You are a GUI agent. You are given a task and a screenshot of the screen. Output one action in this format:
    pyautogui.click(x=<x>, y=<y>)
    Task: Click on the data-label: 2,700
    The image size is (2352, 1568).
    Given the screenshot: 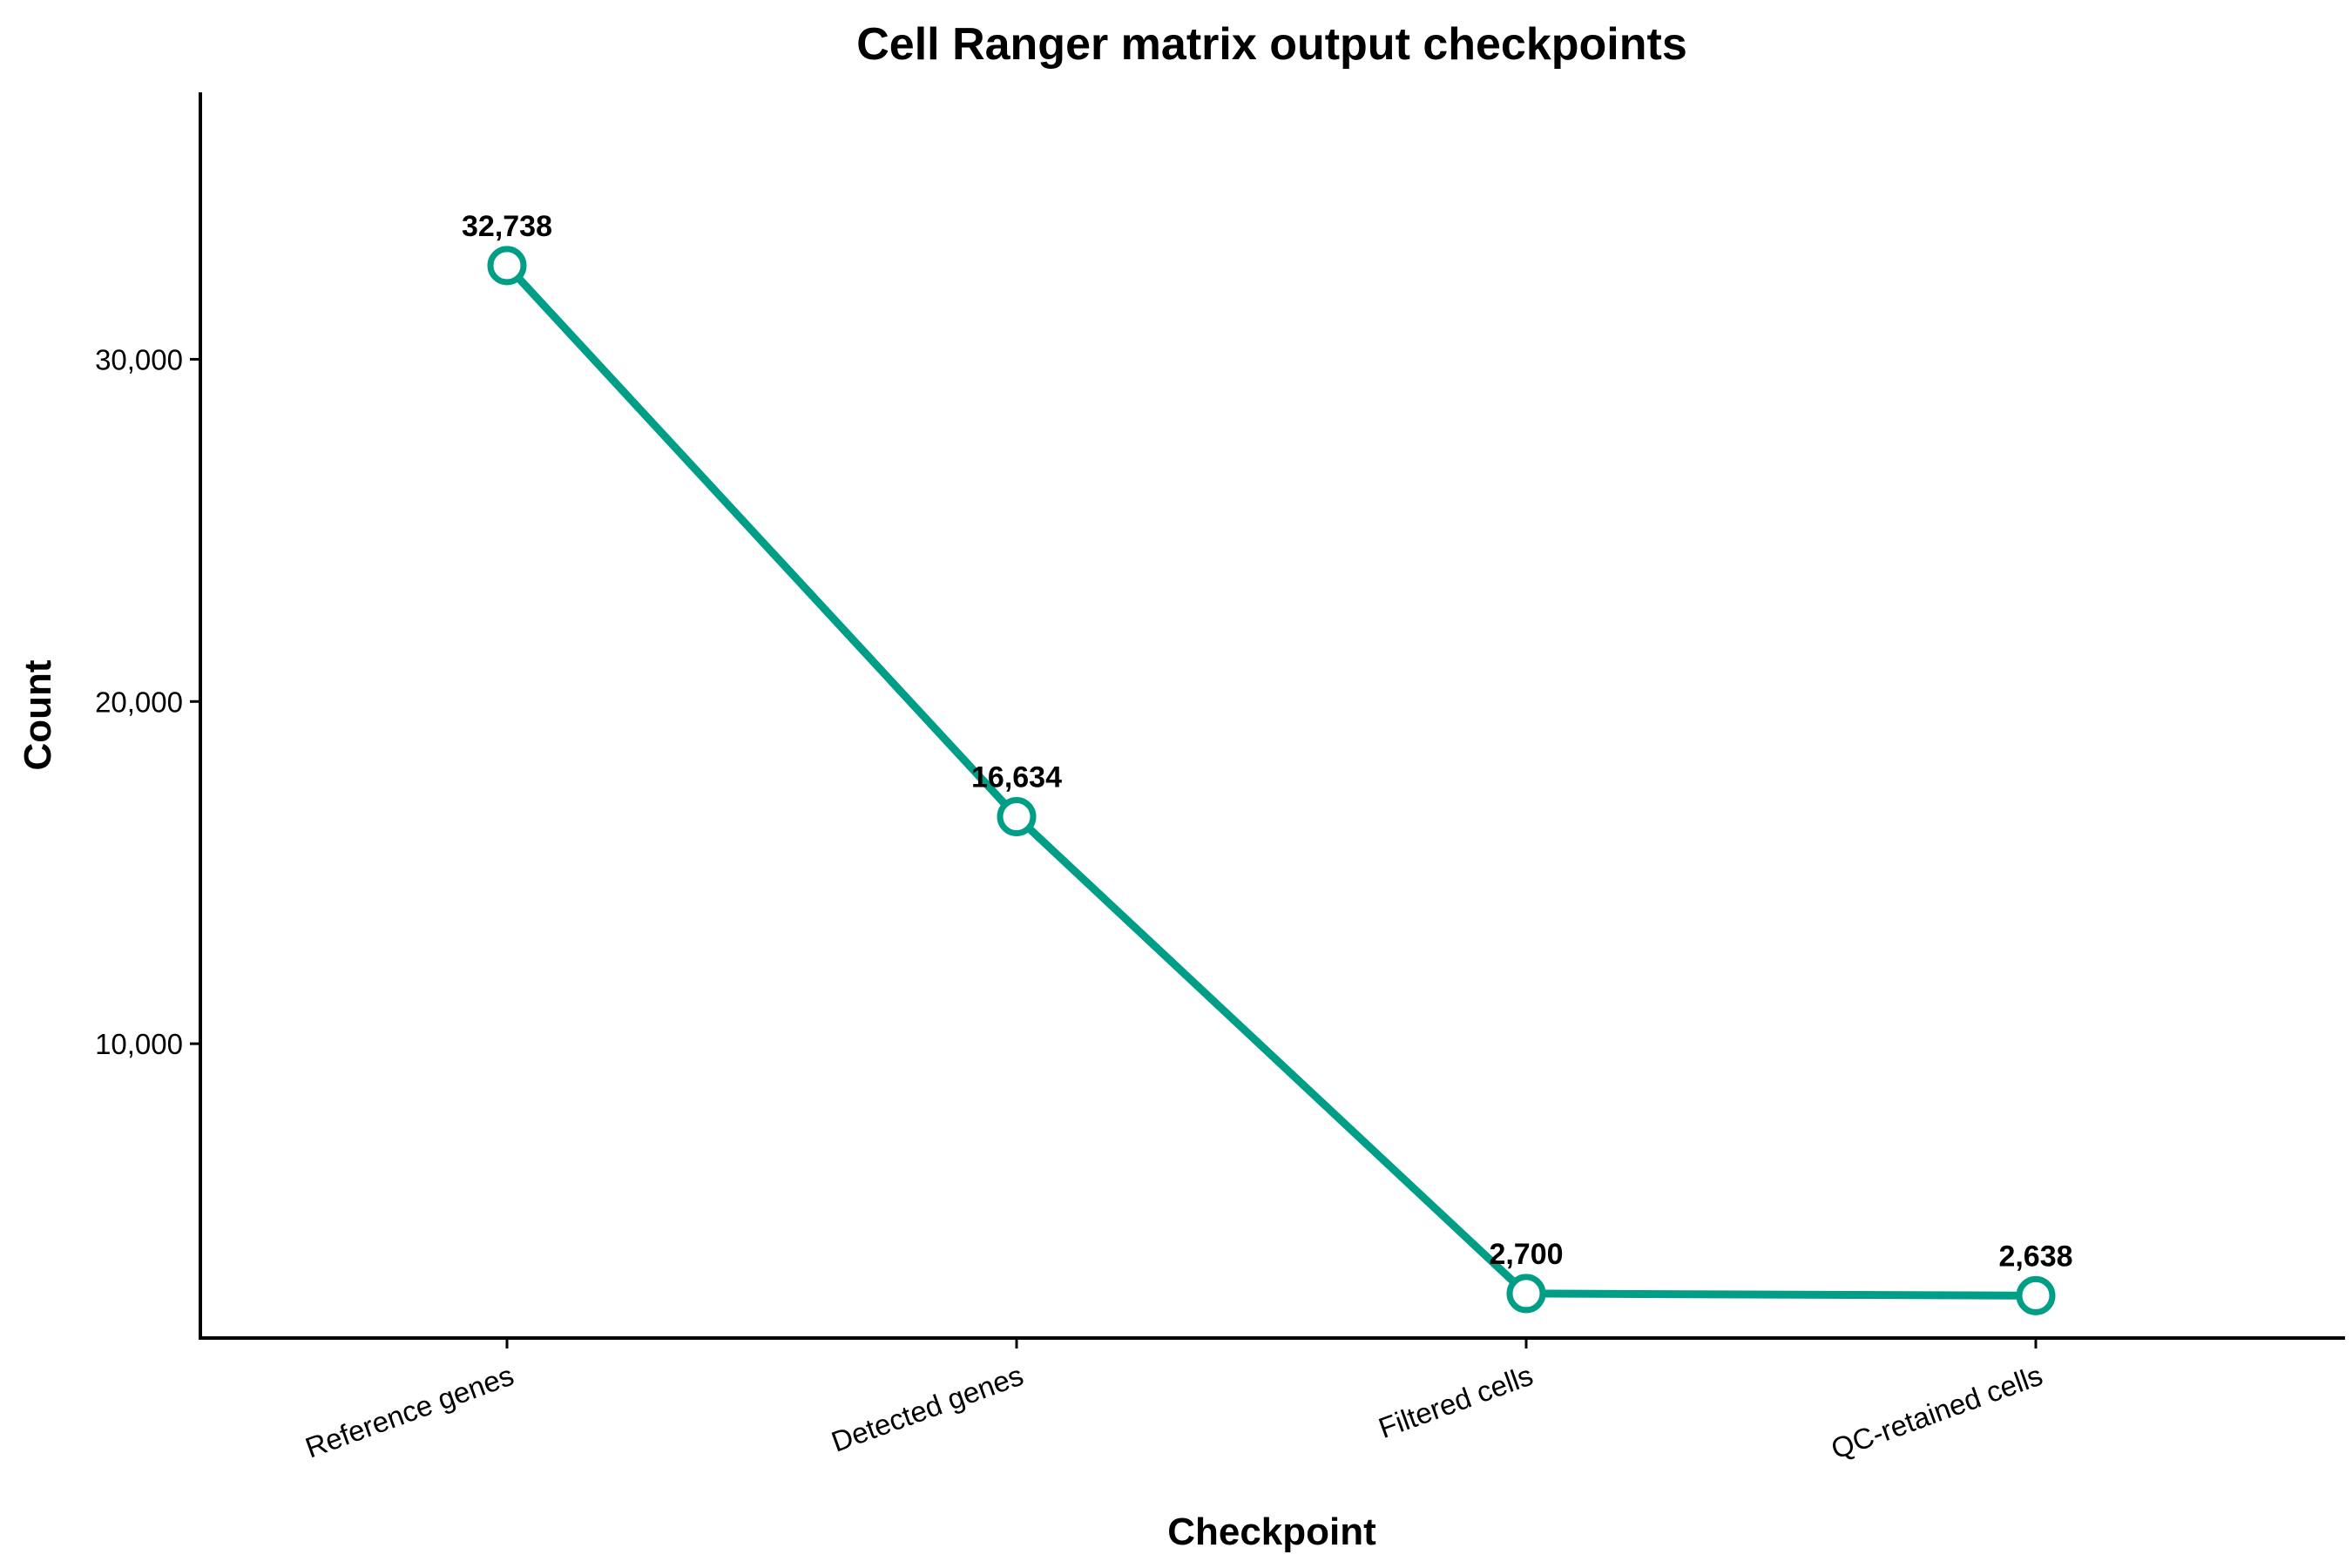 What is the action you would take?
    pyautogui.click(x=1526, y=1254)
    